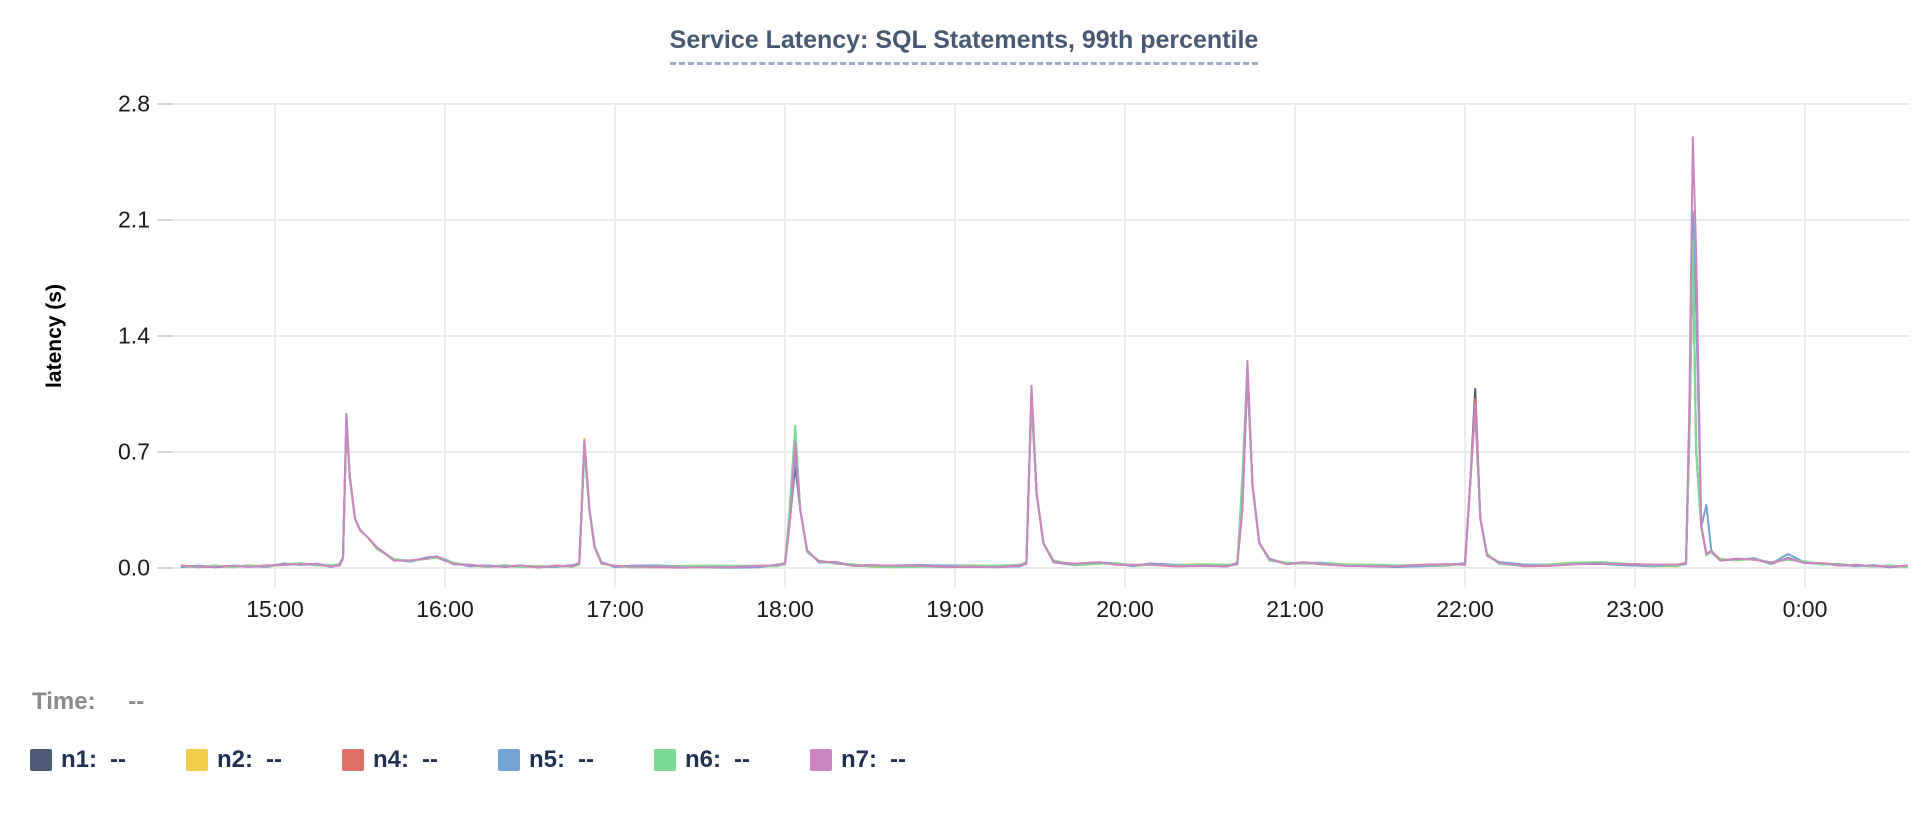  Describe the element at coordinates (1295, 609) in the screenshot. I see `x-tick-label: 21:00` at that location.